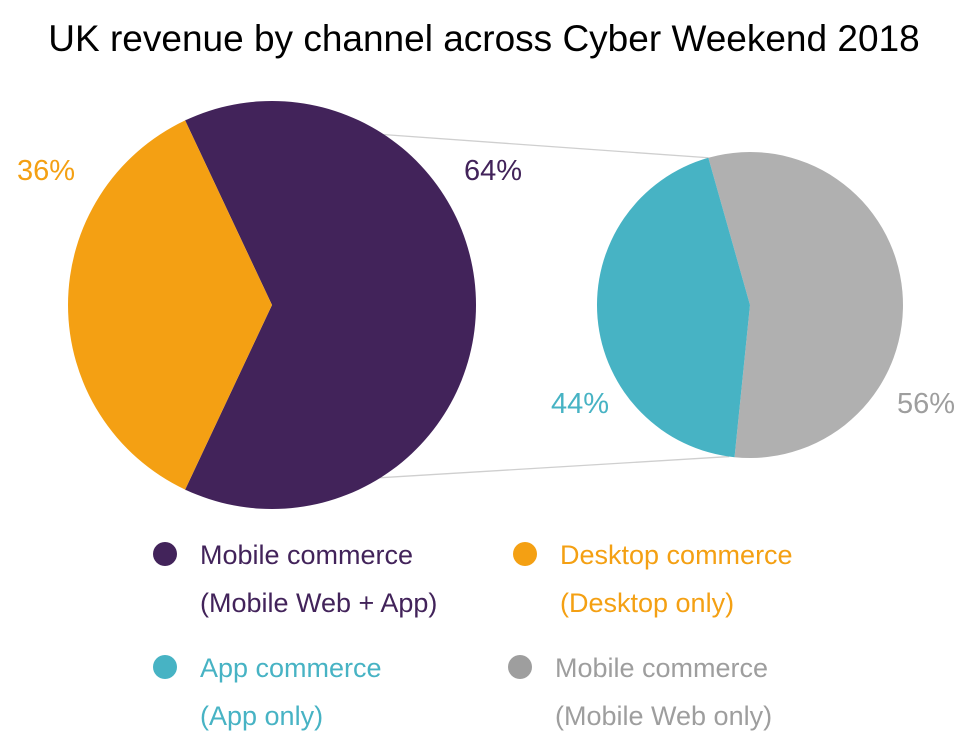 This screenshot has height=748, width=963. Describe the element at coordinates (295, 579) in the screenshot. I see `legend-item-mobile: Mobile commerce (Mobile Web + App)` at that location.